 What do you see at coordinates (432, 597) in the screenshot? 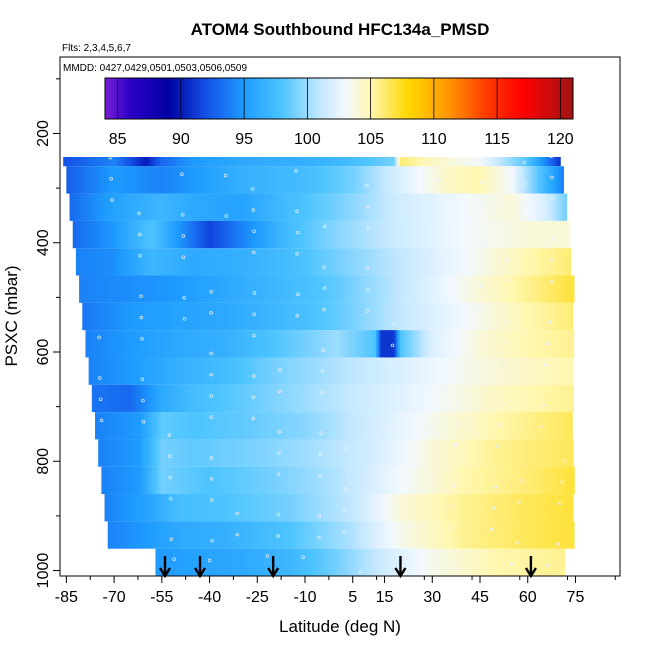
I see `x-tick-label: 30` at bounding box center [432, 597].